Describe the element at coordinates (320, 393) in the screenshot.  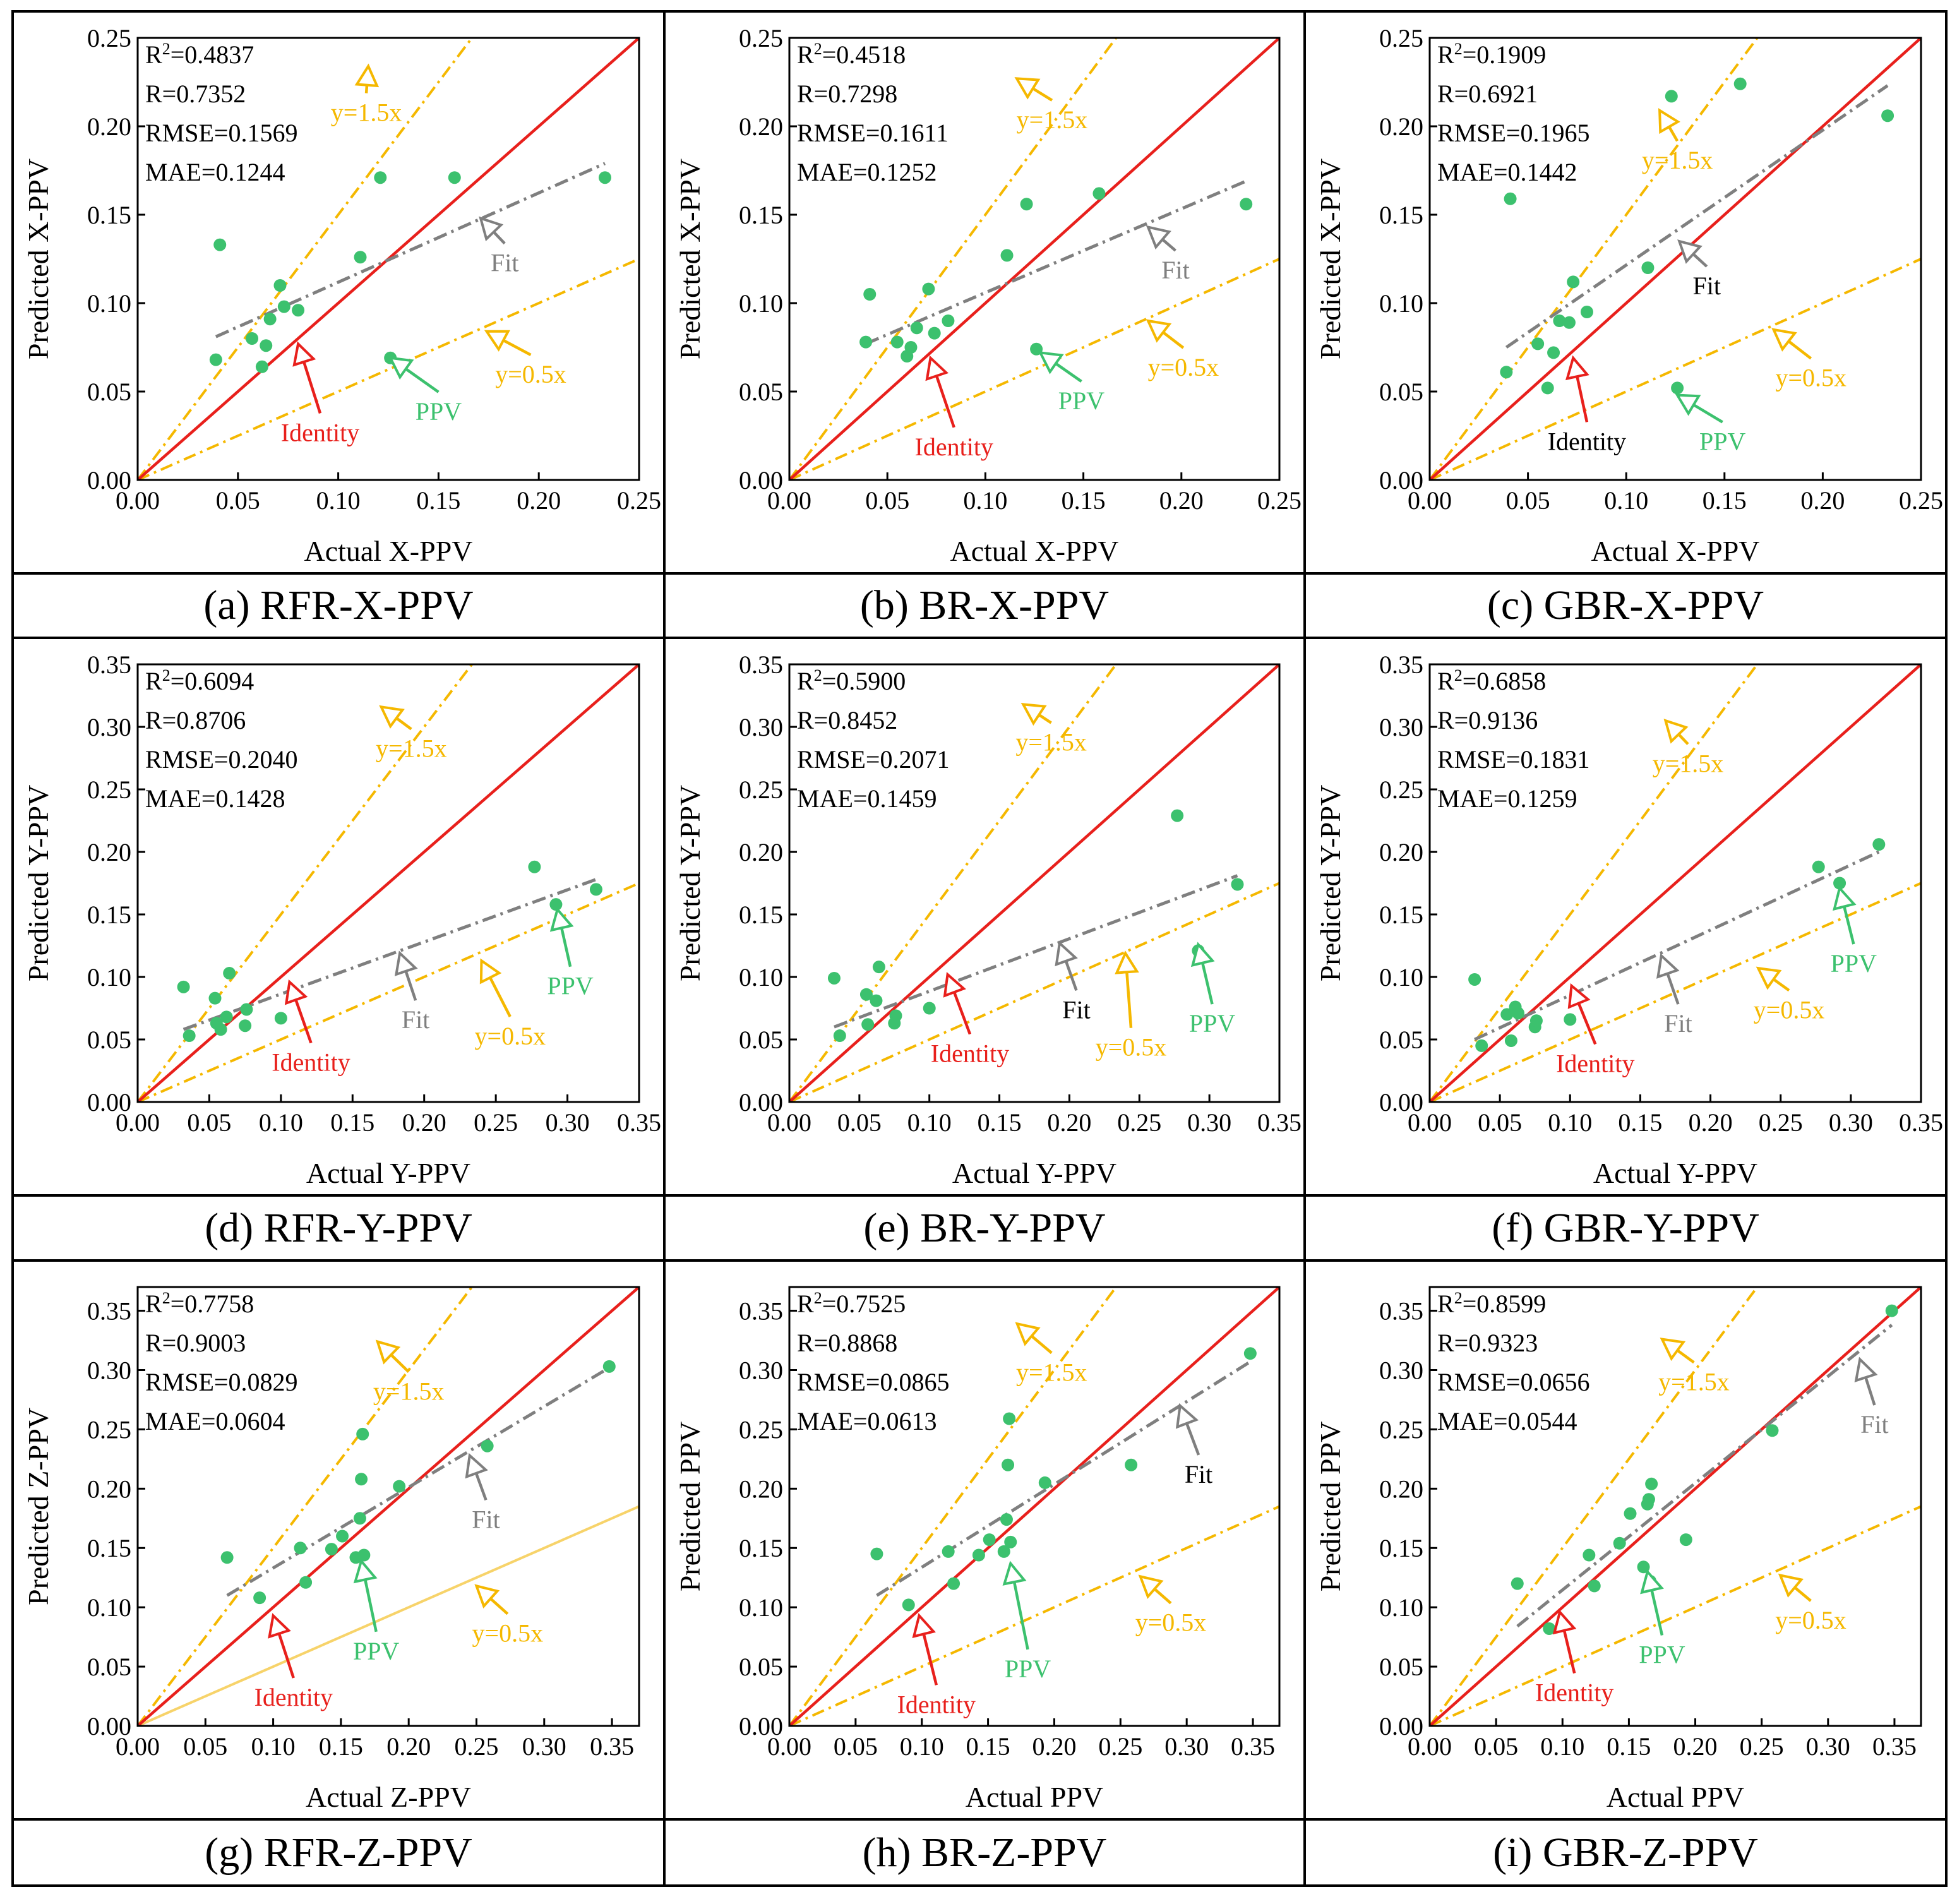
I see `annotation-identity: Identity` at that location.